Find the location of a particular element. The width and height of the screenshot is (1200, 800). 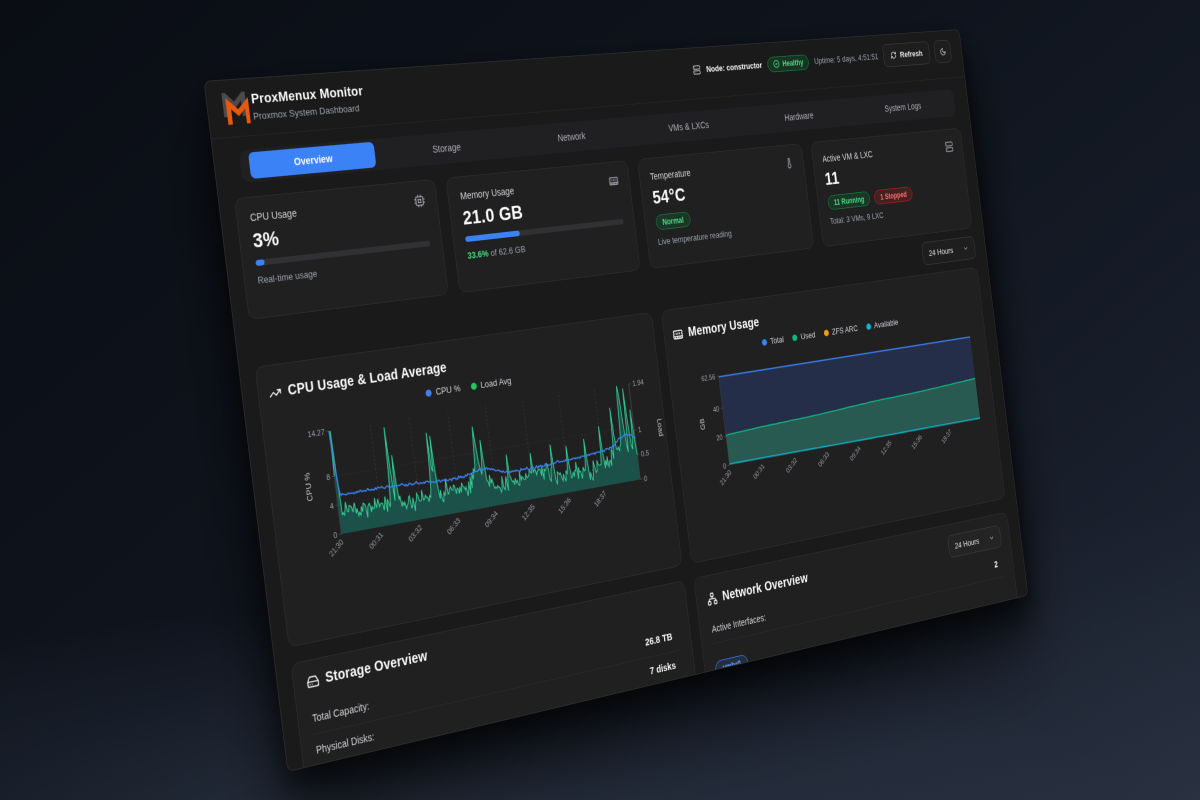

svg-text: 4 is located at coordinates (331, 507).